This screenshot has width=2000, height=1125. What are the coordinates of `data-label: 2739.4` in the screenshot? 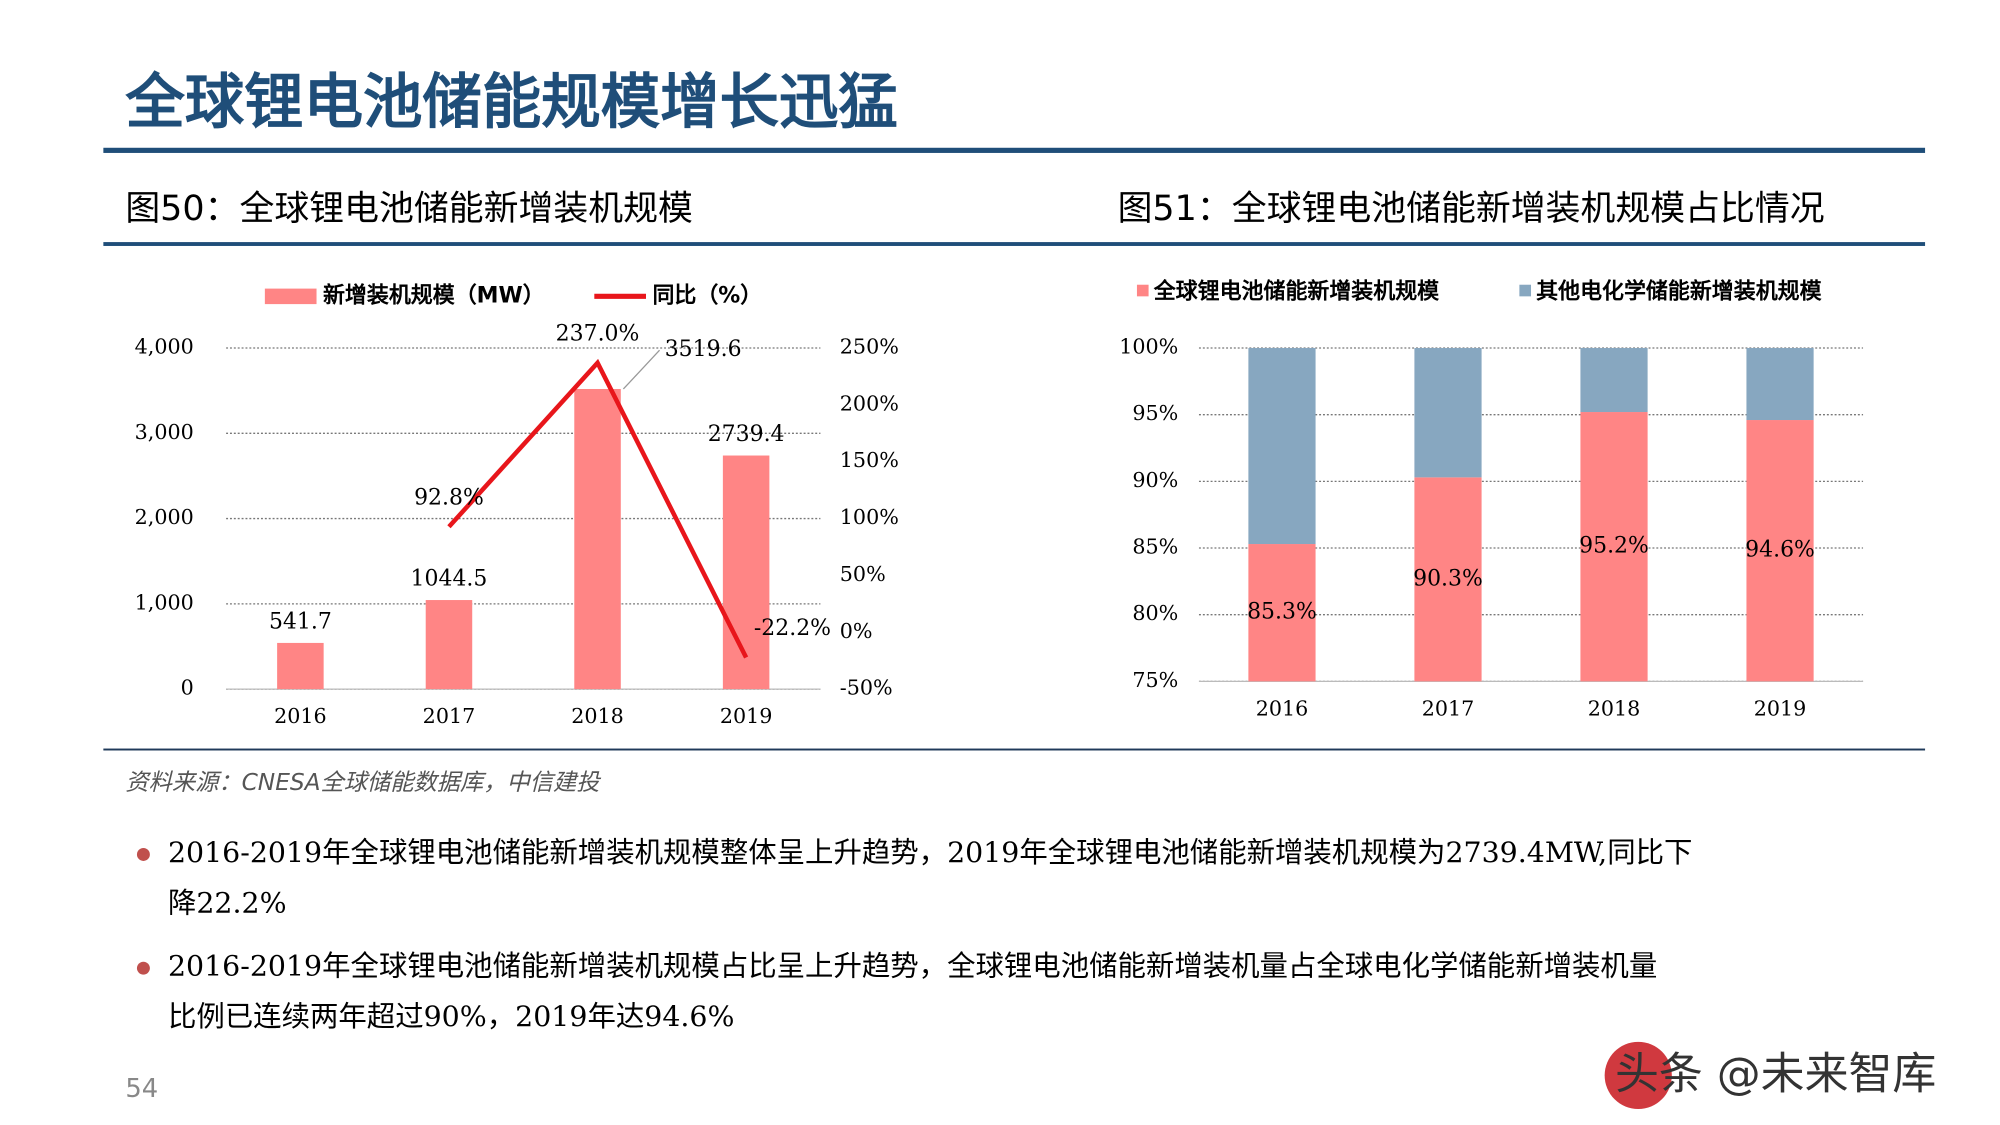 It's located at (746, 434).